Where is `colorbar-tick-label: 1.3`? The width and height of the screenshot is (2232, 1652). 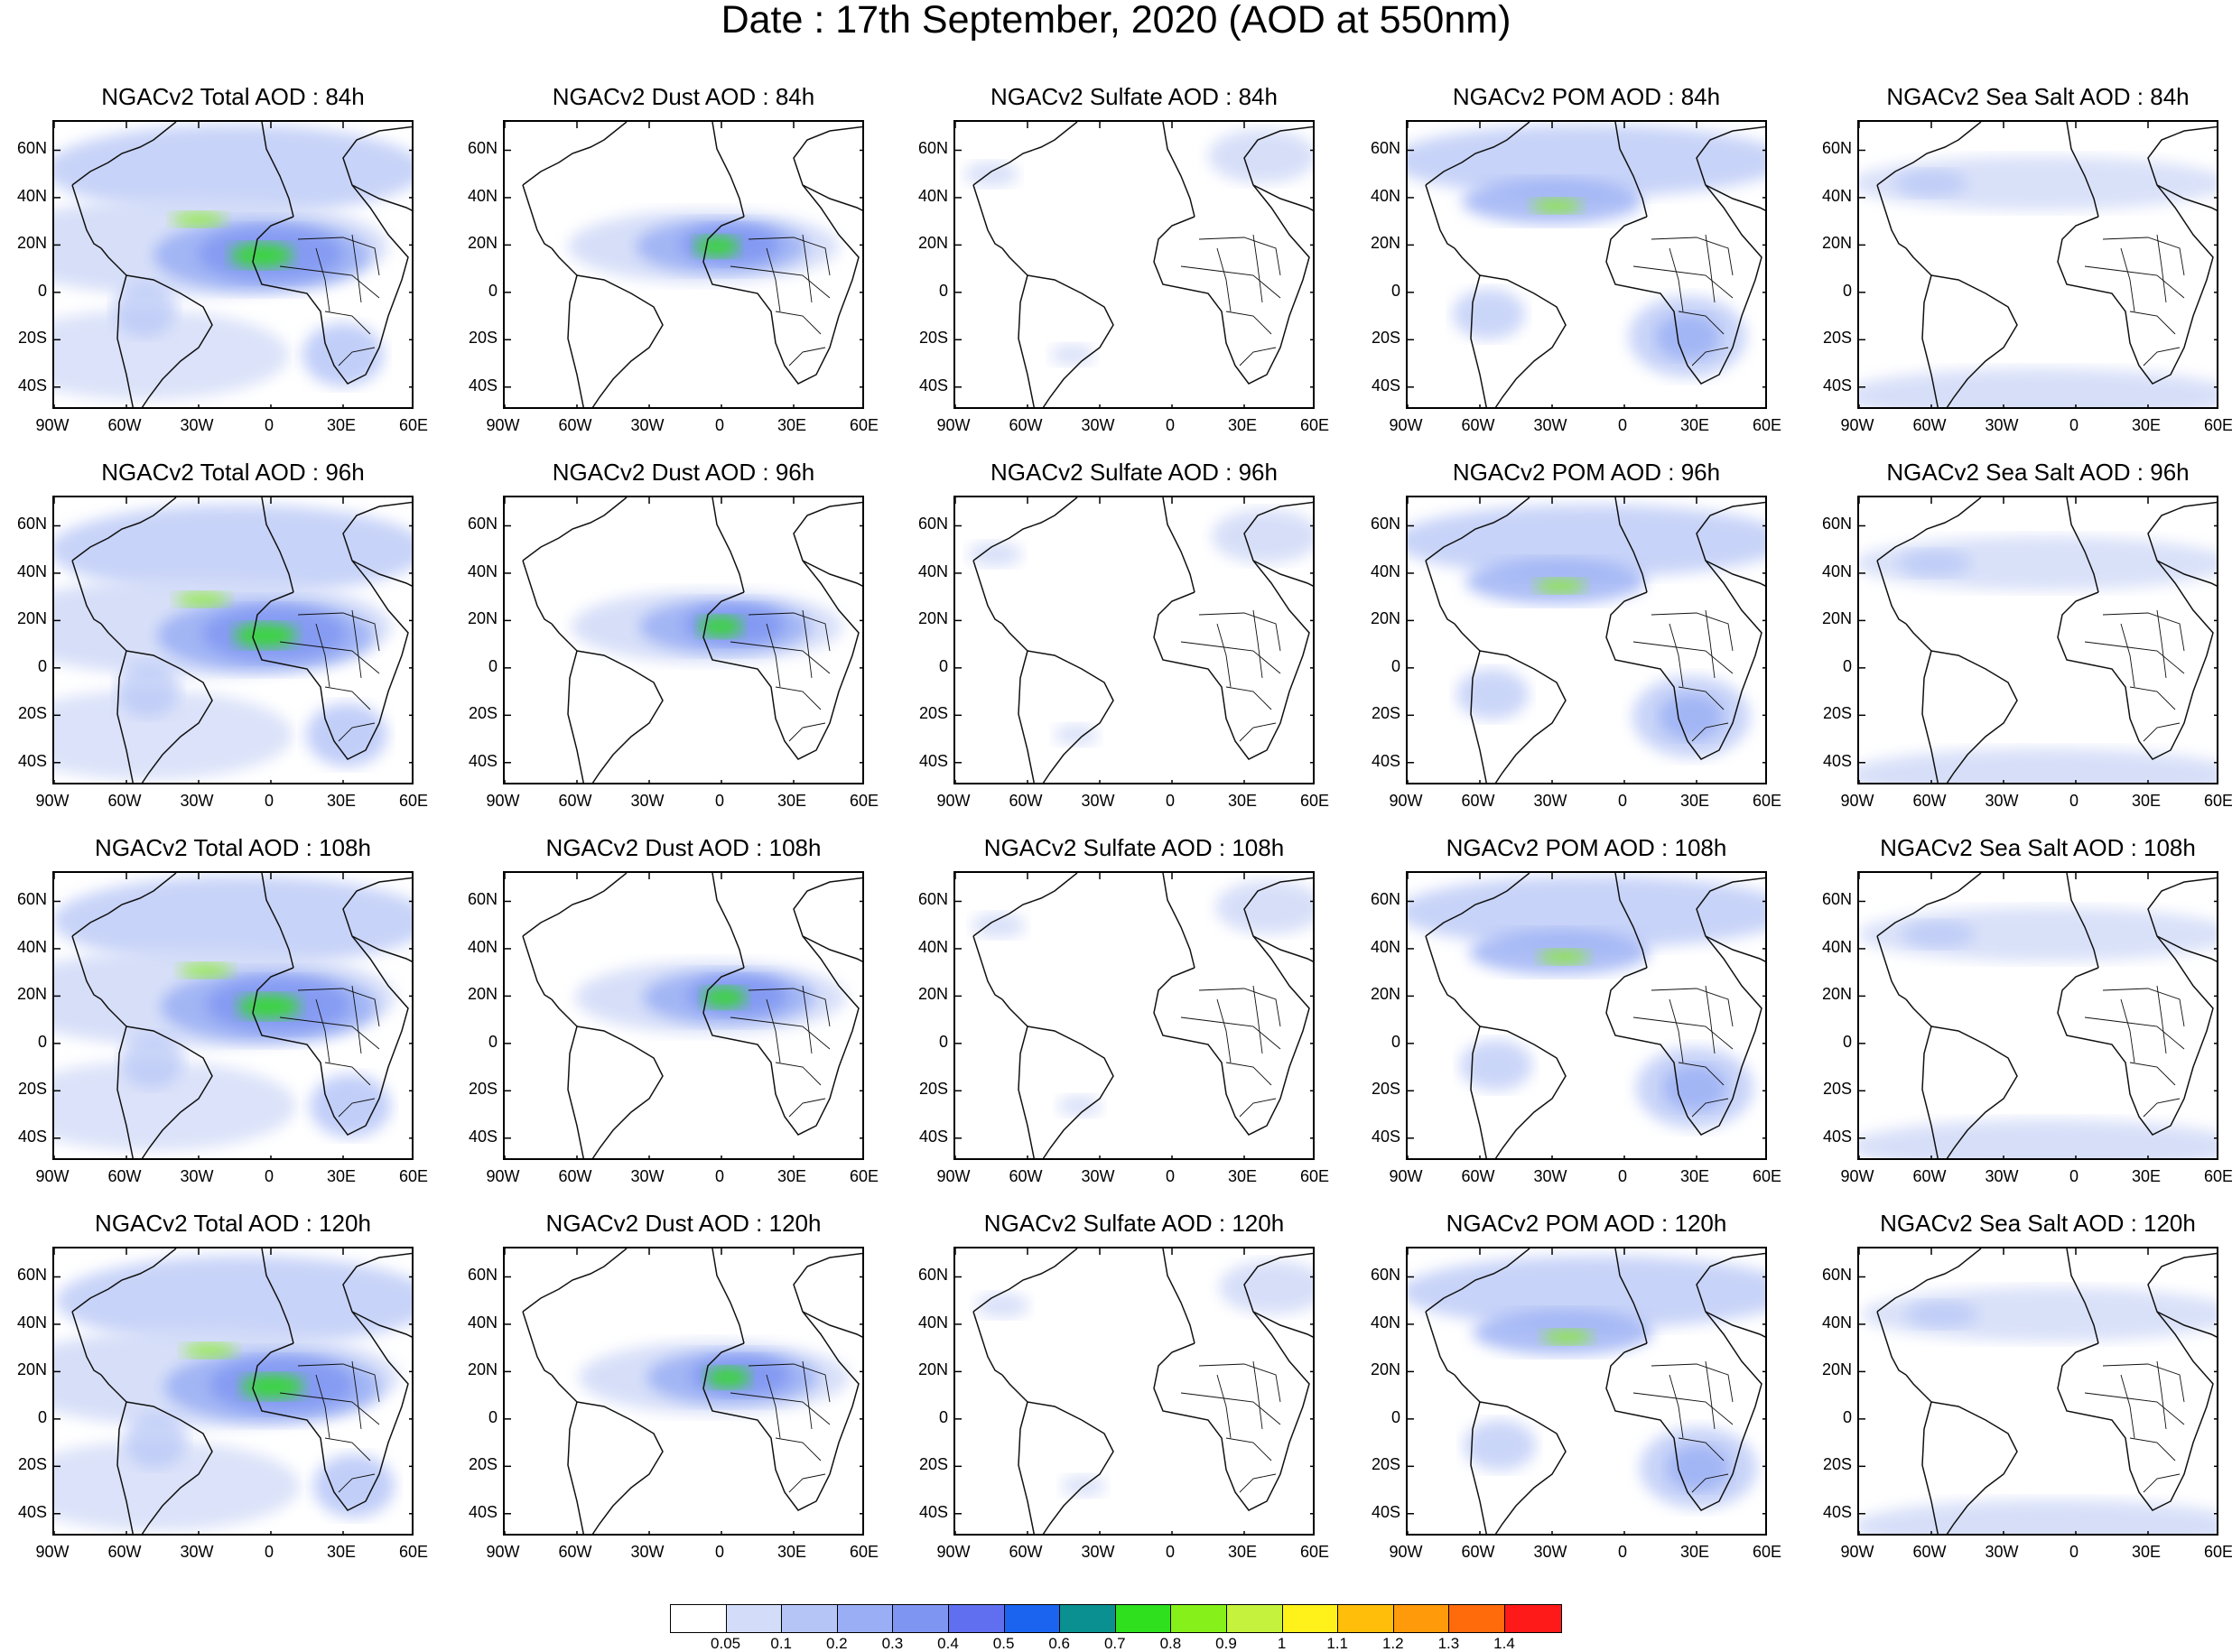 colorbar-tick-label: 1.3 is located at coordinates (1448, 1643).